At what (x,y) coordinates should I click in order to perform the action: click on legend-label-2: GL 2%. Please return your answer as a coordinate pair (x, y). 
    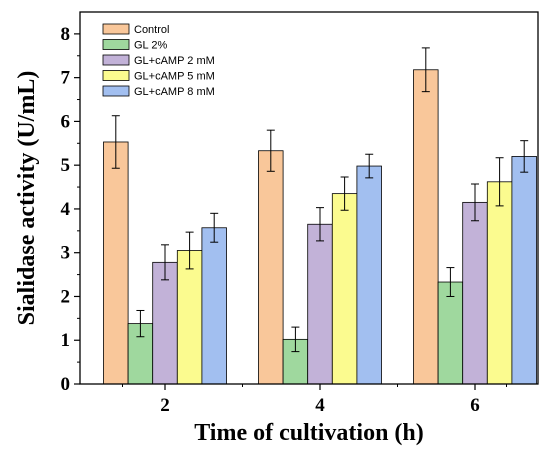
    Looking at the image, I should click on (150, 46).